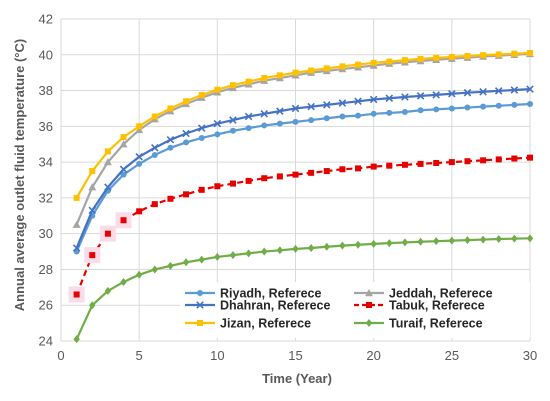  I want to click on x-tick-label: 10, so click(217, 355).